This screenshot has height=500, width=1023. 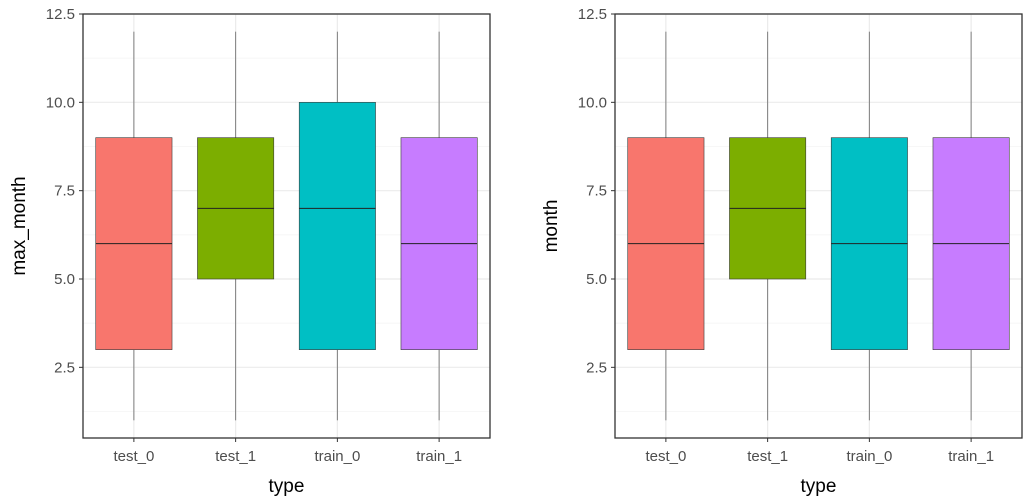 What do you see at coordinates (551, 226) in the screenshot?
I see `y-axis-title: month` at bounding box center [551, 226].